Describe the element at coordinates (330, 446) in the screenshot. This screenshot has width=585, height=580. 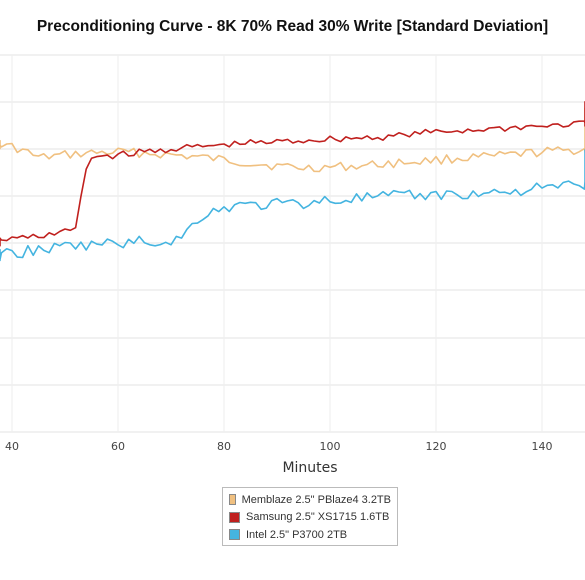
I see `x-tick-label: 100` at that location.